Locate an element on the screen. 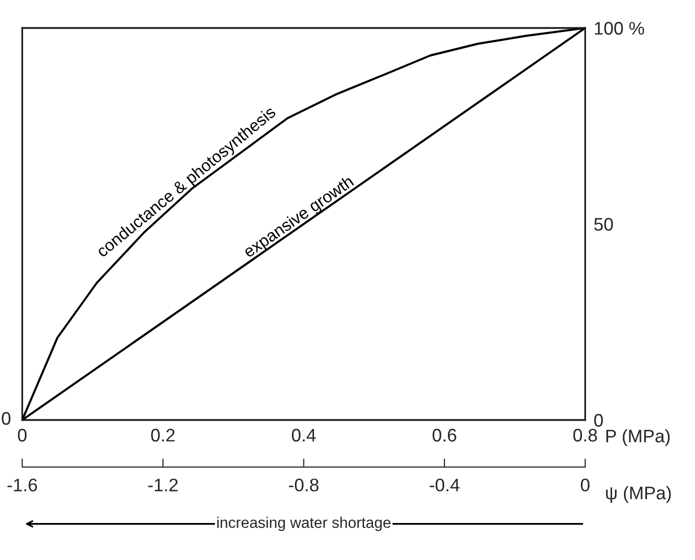  x2-tick-label: -1.2 is located at coordinates (163, 485).